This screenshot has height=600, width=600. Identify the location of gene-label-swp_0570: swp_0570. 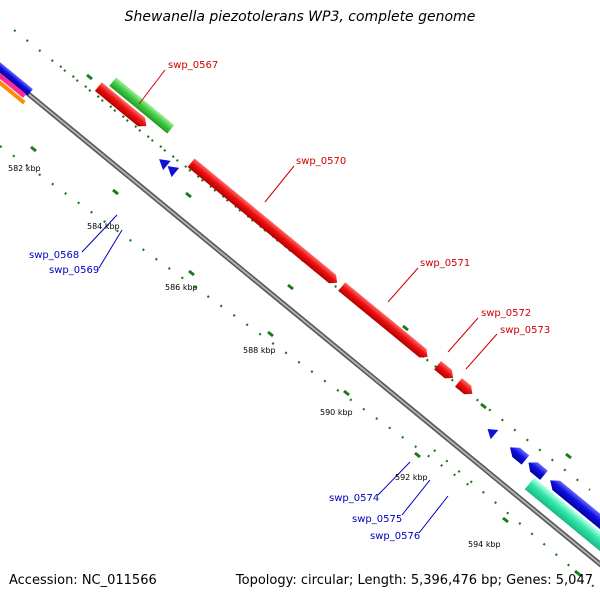
(321, 161).